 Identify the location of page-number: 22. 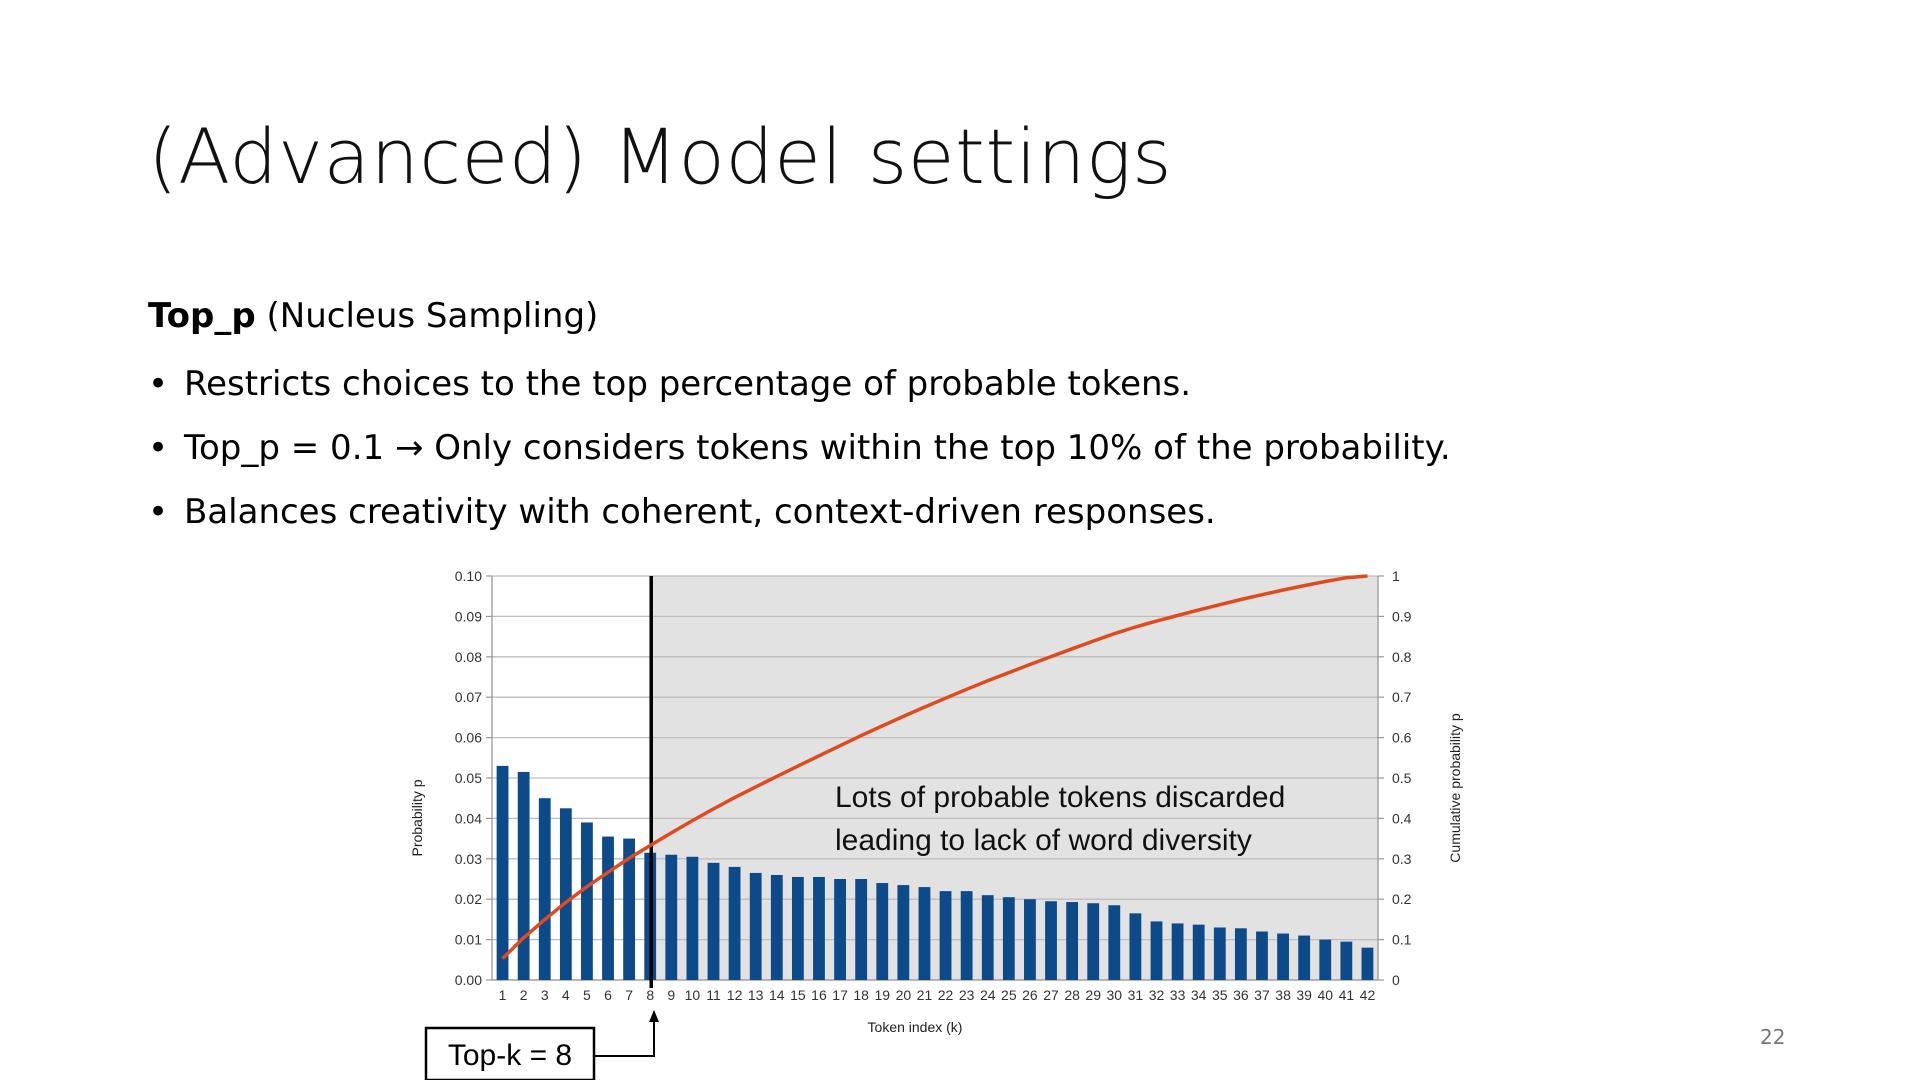
(1773, 1037).